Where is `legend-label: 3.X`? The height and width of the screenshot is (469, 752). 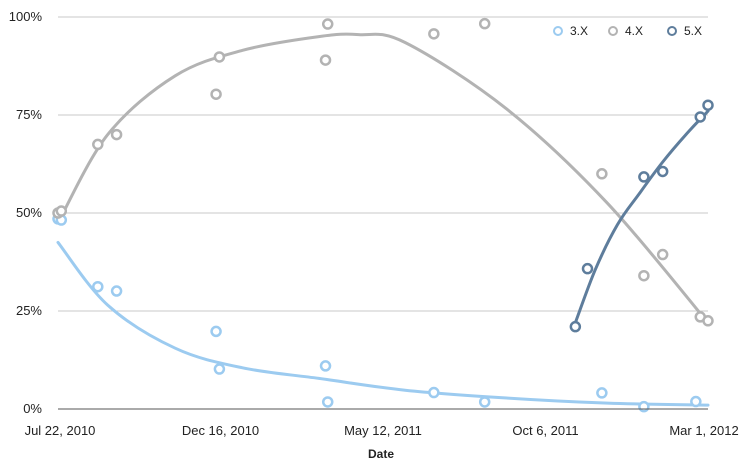
legend-label: 3.X is located at coordinates (579, 31).